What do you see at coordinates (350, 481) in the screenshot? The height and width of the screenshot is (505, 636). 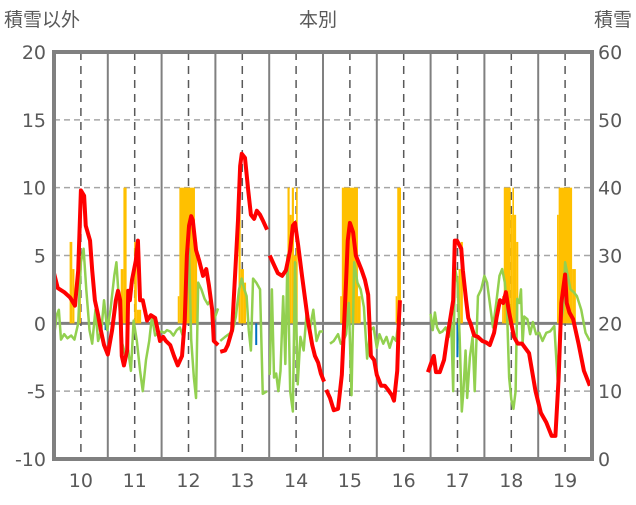 I see `x-tick-label: 15` at bounding box center [350, 481].